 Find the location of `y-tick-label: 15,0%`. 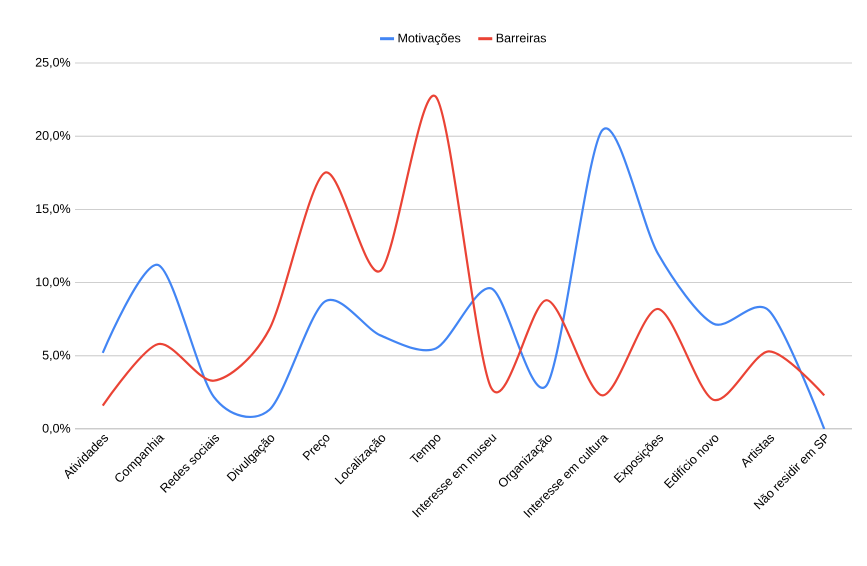

y-tick-label: 15,0% is located at coordinates (53, 209).